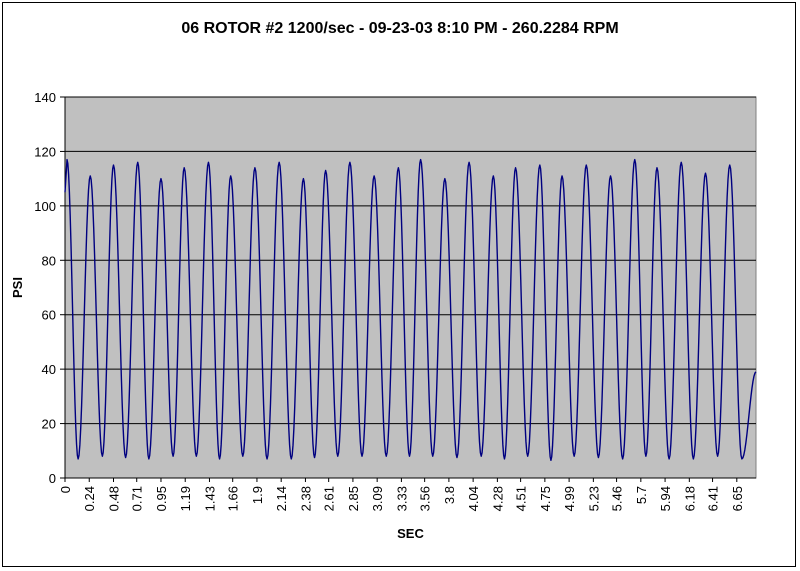 The image size is (800, 571). Describe the element at coordinates (689, 498) in the screenshot. I see `x-tick-label: 6.18` at that location.